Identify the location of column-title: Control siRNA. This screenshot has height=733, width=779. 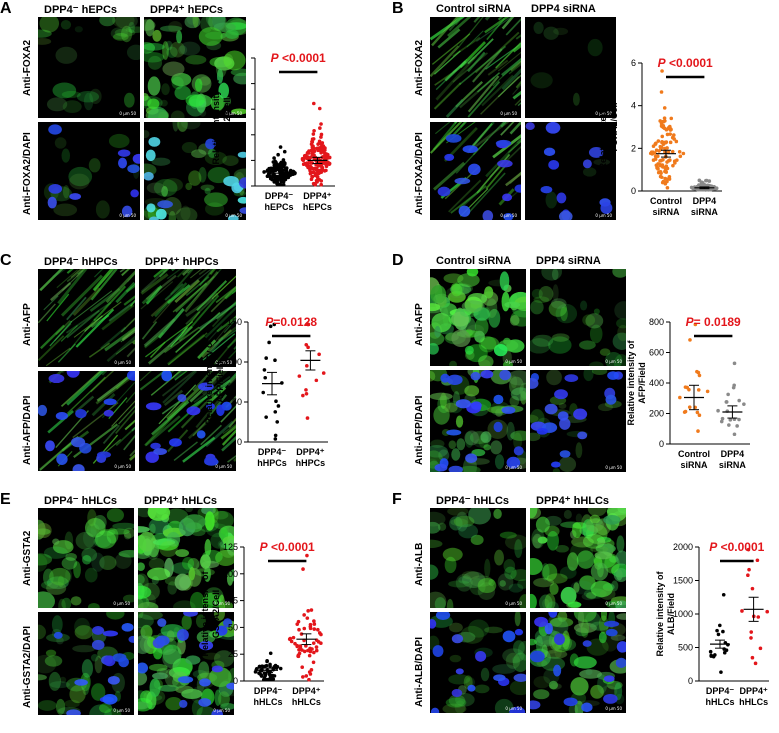
(473, 9).